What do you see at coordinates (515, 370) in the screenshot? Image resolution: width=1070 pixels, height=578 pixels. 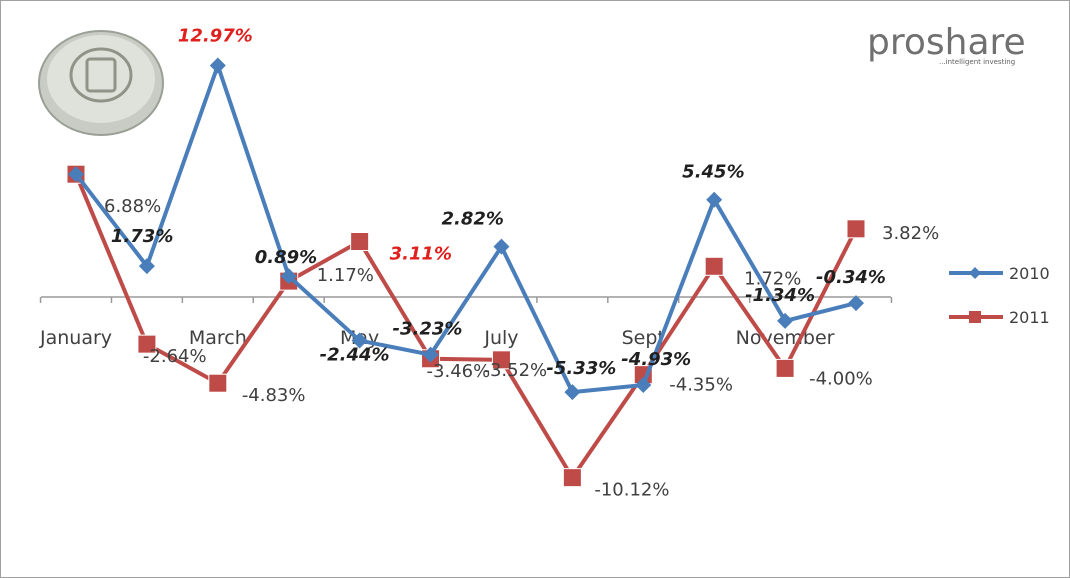 I see `data-label-2011: -3.52%` at bounding box center [515, 370].